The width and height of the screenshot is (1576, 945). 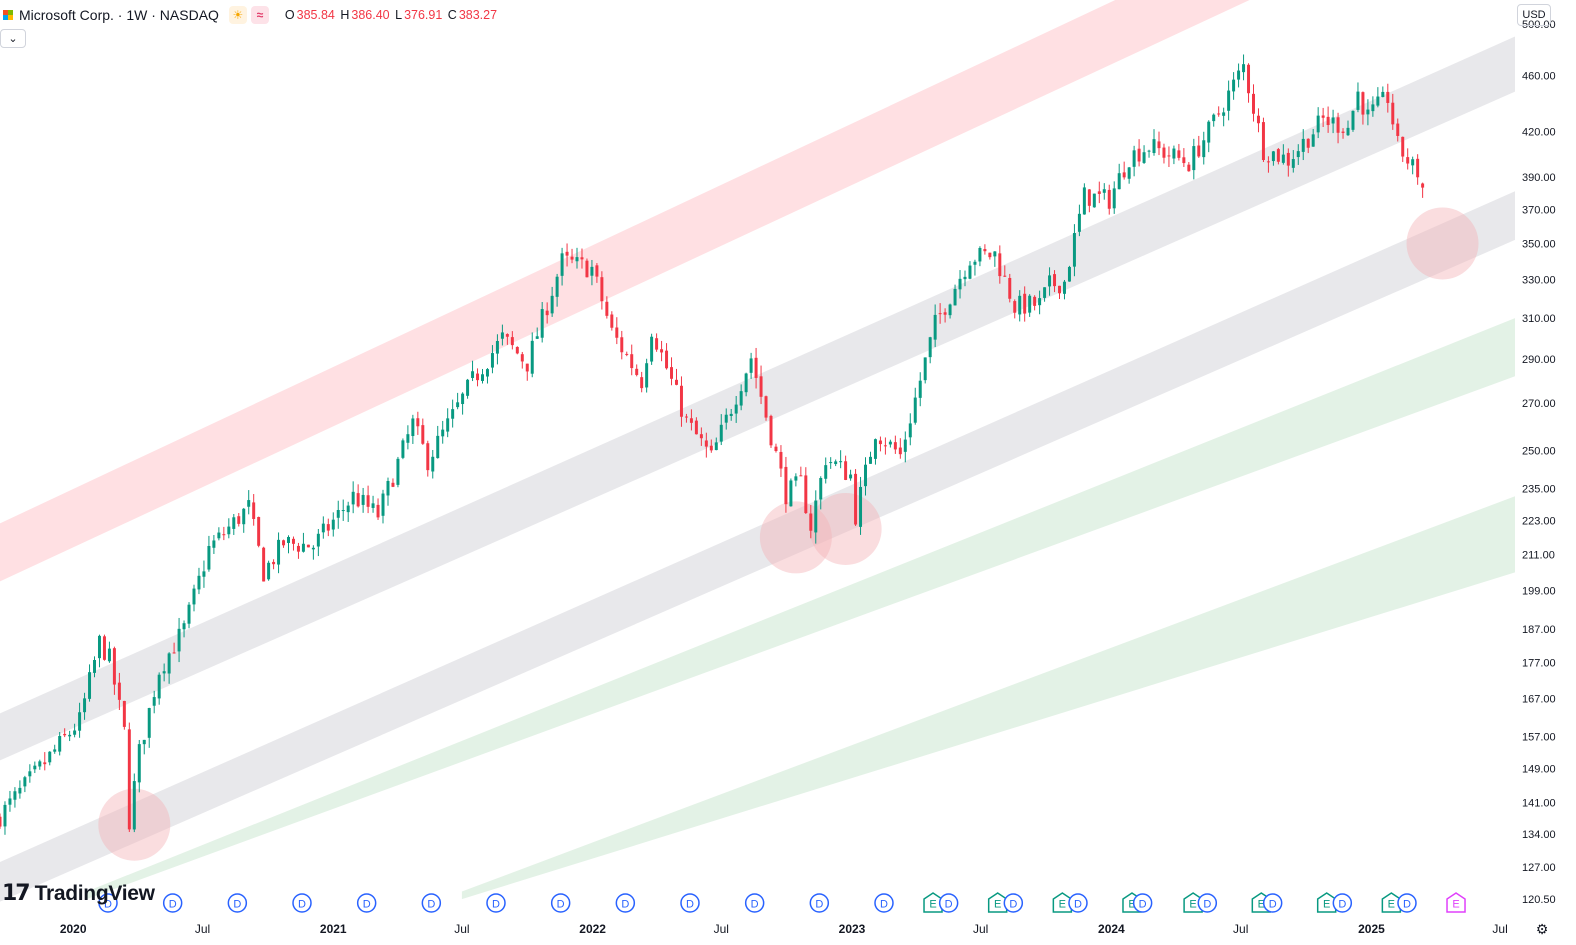 I want to click on earnings-marker: E, so click(x=1456, y=902).